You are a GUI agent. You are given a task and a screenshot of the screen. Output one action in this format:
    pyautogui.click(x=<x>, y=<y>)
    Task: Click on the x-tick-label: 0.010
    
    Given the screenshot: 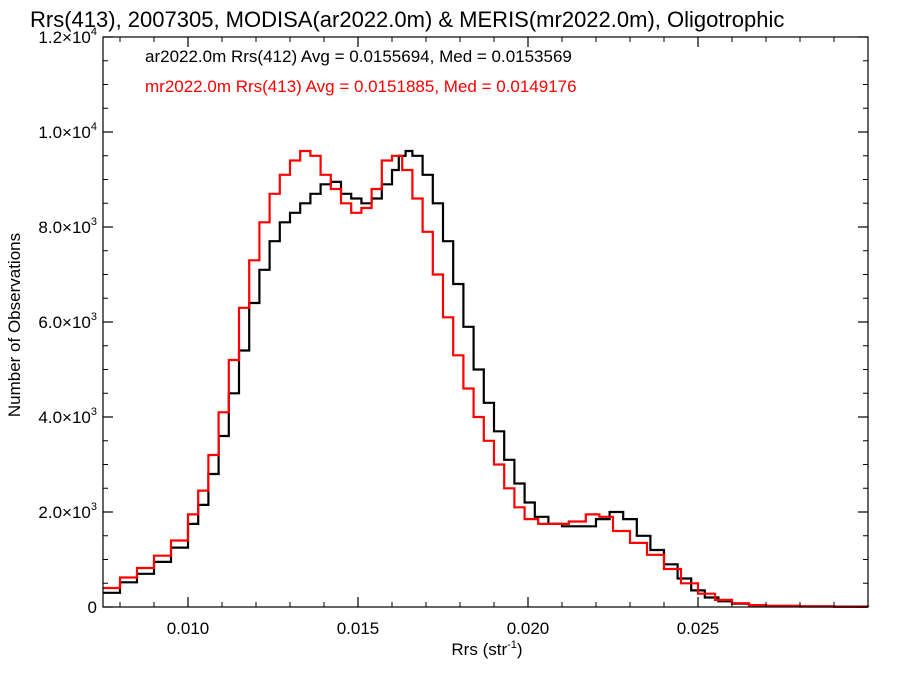 What is the action you would take?
    pyautogui.click(x=188, y=628)
    